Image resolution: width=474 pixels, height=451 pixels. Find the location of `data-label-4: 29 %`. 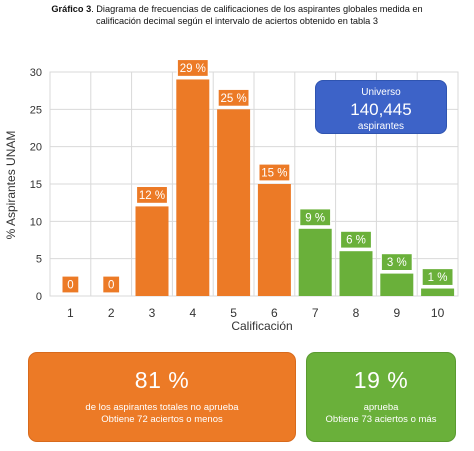

data-label-4: 29 % is located at coordinates (193, 69).